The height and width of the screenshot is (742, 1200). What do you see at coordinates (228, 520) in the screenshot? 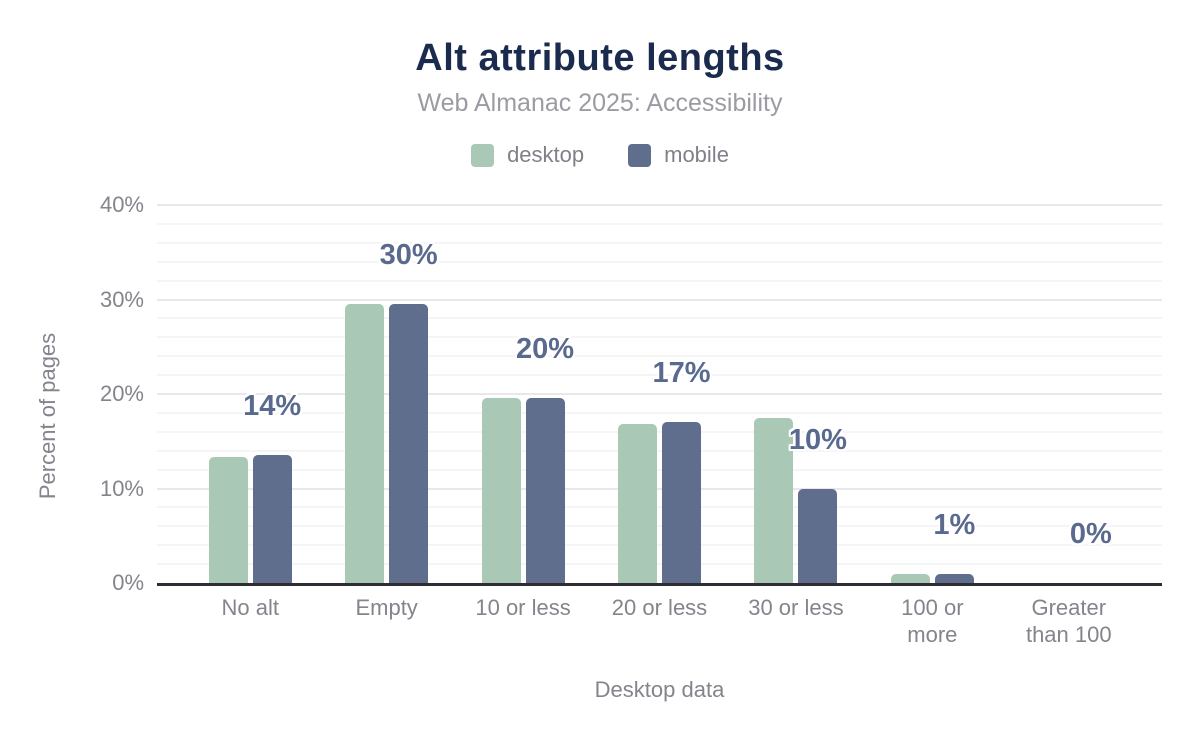
I see `bar-desktop-no-alt` at bounding box center [228, 520].